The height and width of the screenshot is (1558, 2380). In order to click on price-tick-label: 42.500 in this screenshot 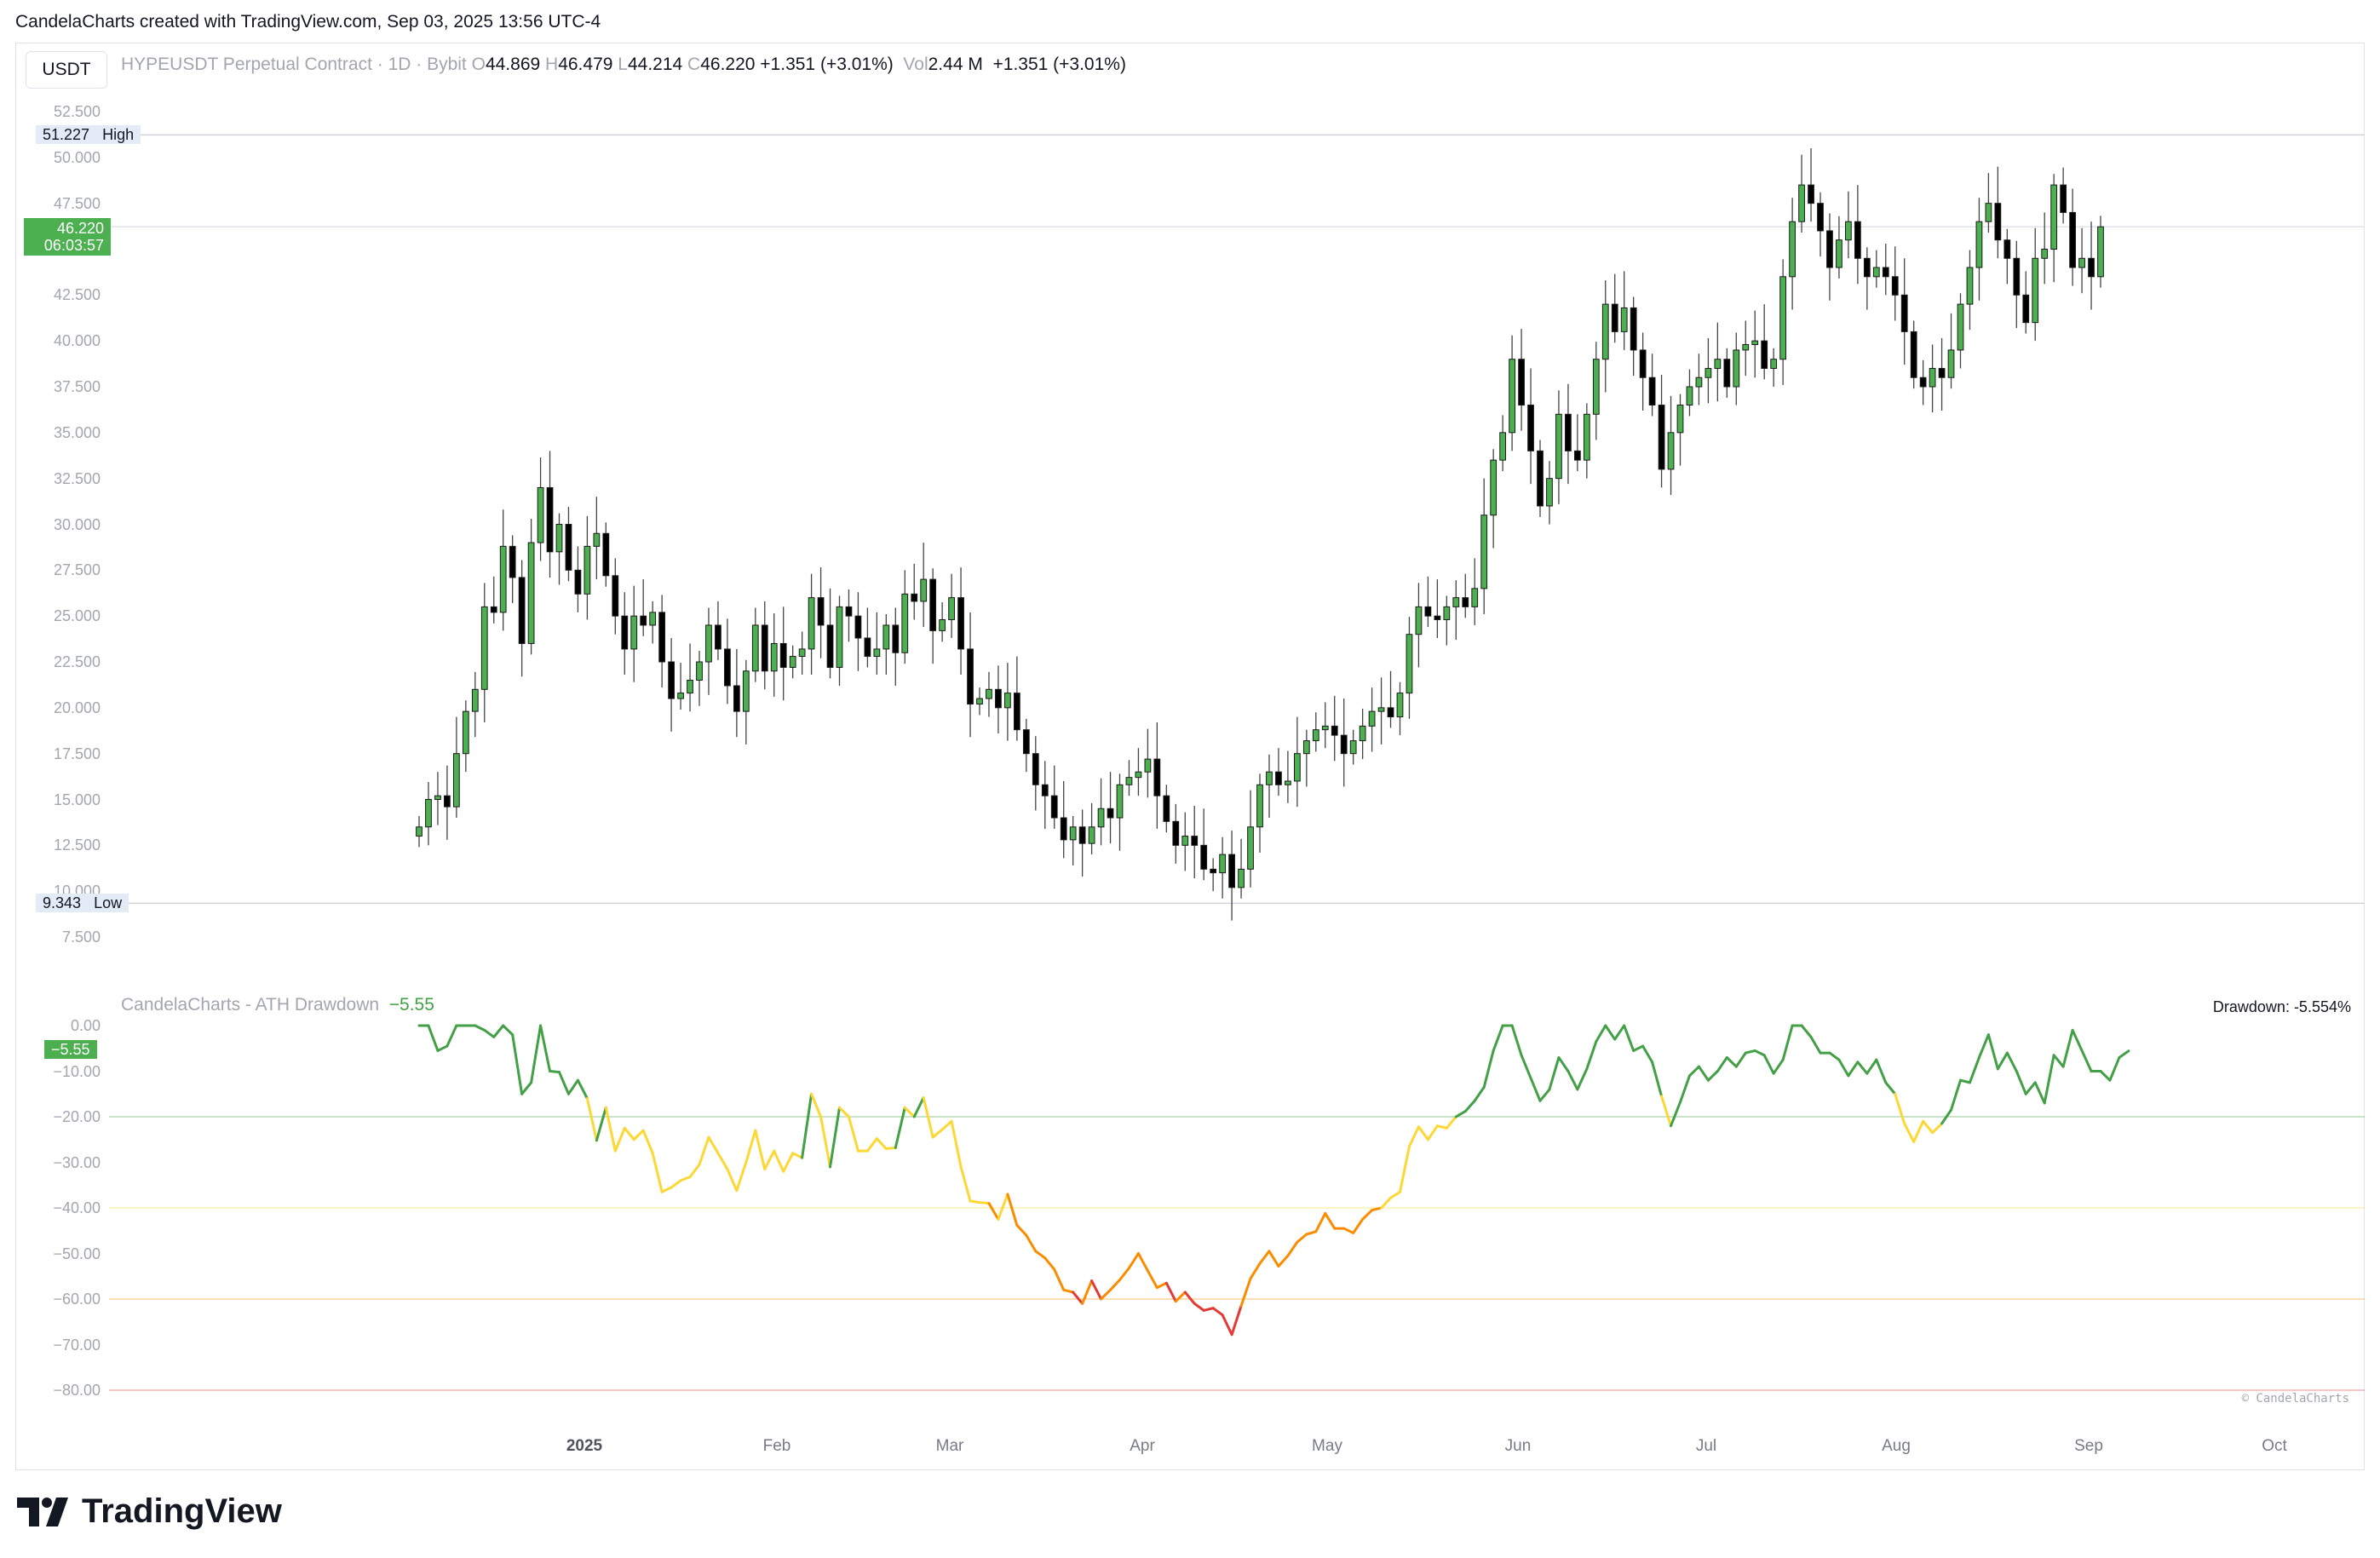, I will do `click(77, 295)`.